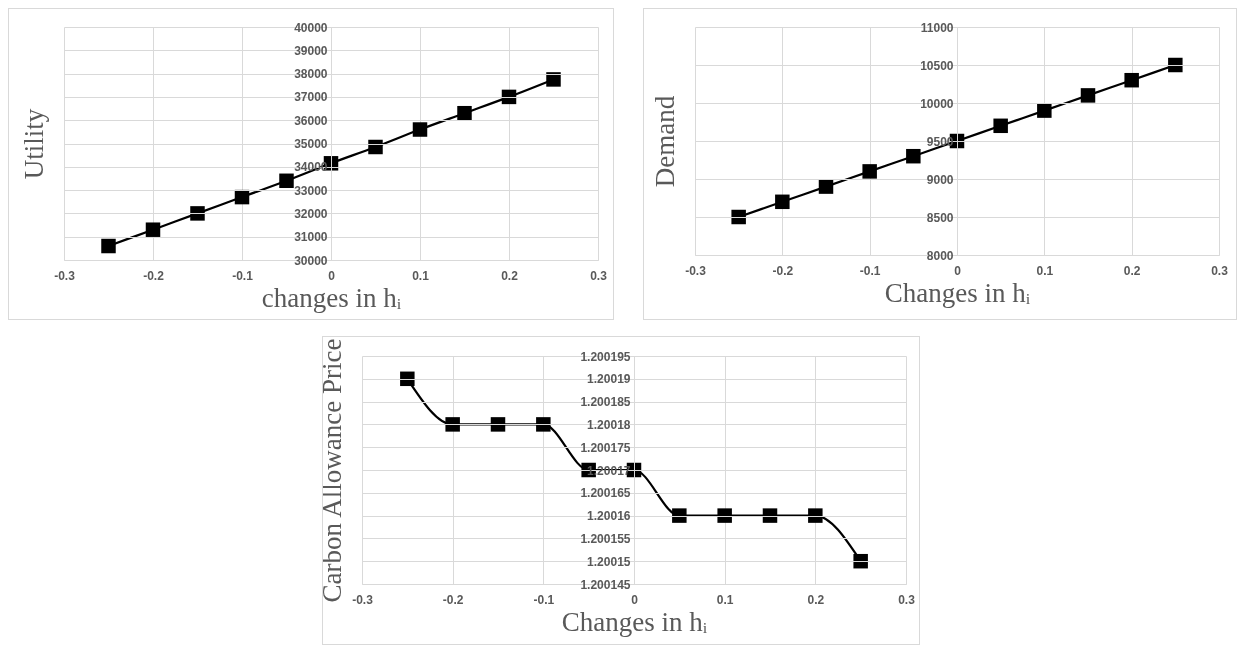 The image size is (1244, 647). What do you see at coordinates (311, 120) in the screenshot?
I see `y-tick-label: 36000` at bounding box center [311, 120].